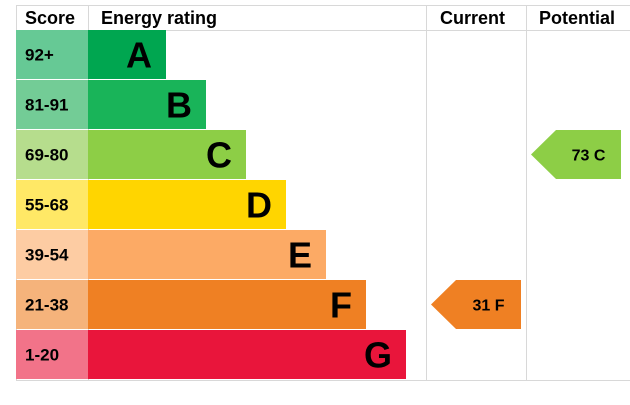  What do you see at coordinates (589, 156) in the screenshot?
I see `potential-rating-label: 73 C` at bounding box center [589, 156].